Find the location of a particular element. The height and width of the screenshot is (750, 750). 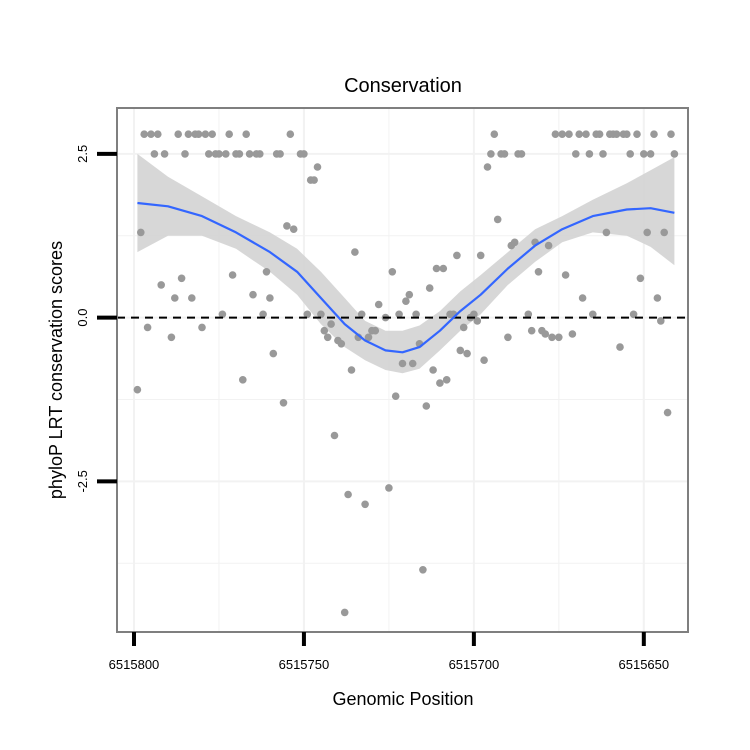

x-tick-label-3: 6515650 is located at coordinates (644, 664).